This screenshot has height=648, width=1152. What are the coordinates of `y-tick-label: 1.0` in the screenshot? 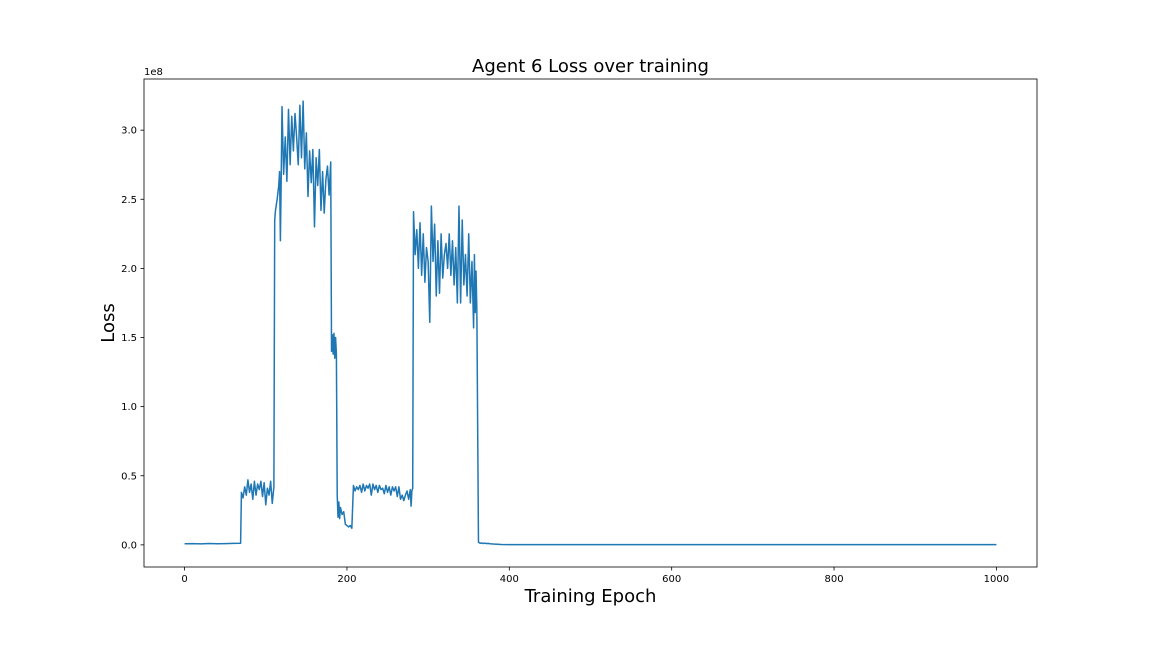 It's located at (129, 407).